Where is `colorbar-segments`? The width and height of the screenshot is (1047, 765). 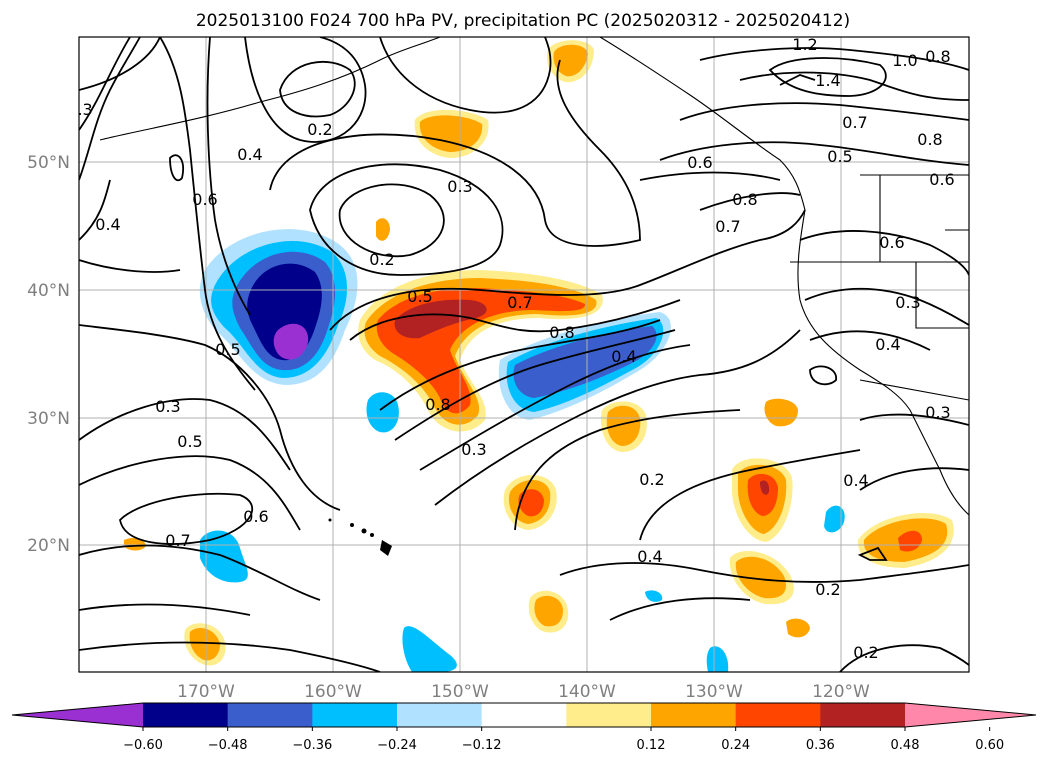
colorbar-segments is located at coordinates (524, 715).